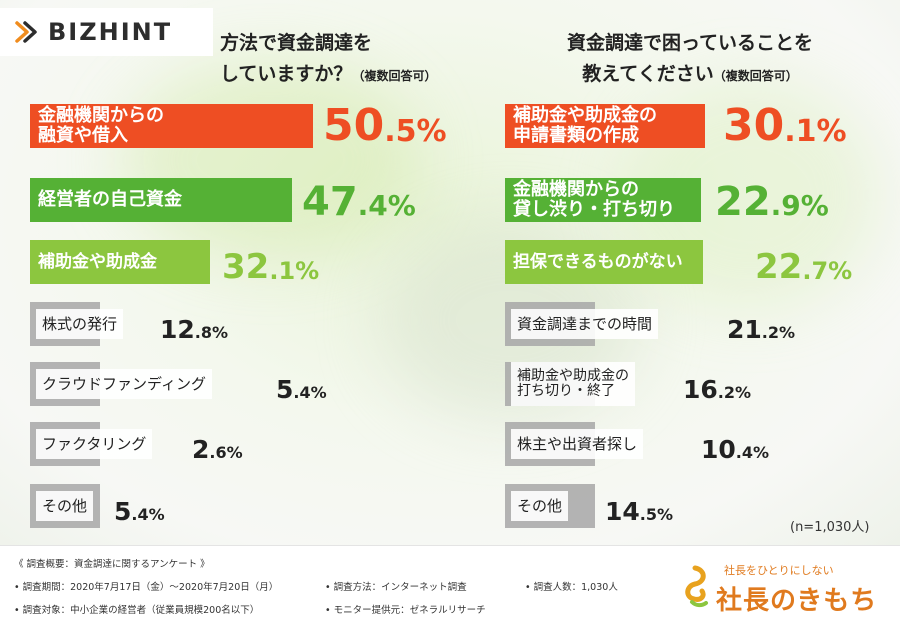 This screenshot has width=900, height=623. I want to click on category-label-line: 融資や借入, so click(83, 135).